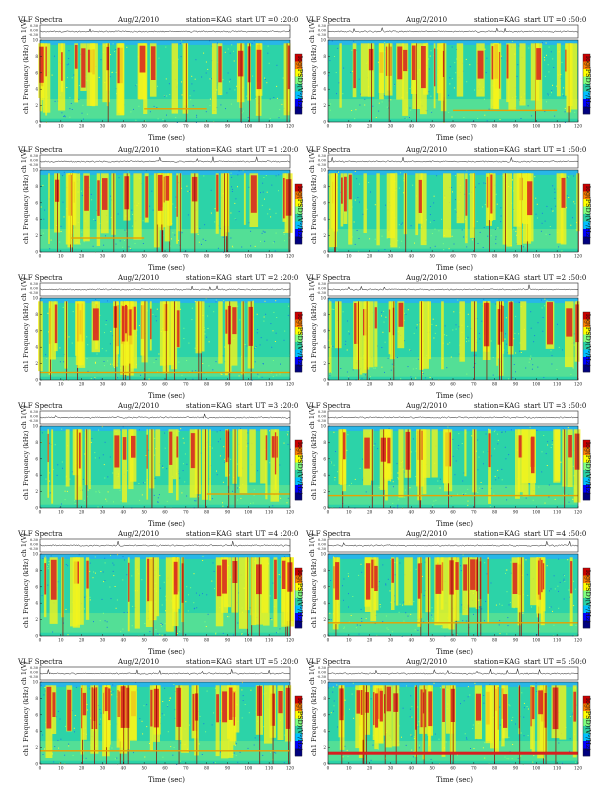 The width and height of the screenshot is (612, 792). I want to click on trace-tick-label: 0.30, so click(34, 412).